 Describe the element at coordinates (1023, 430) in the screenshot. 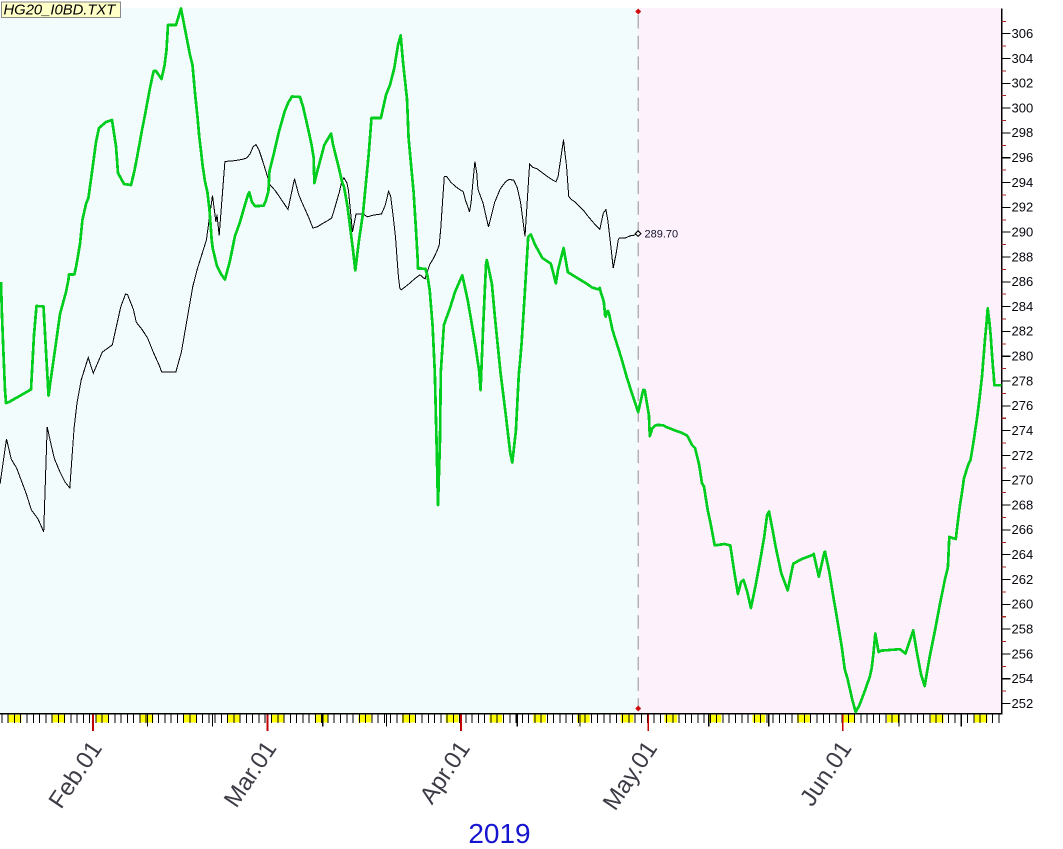

I see `svg-text: 274` at that location.